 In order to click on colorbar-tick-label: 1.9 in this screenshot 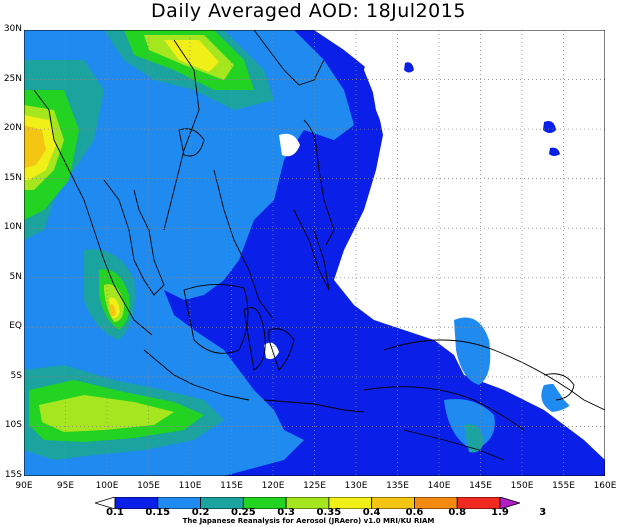, I will do `click(500, 512)`.